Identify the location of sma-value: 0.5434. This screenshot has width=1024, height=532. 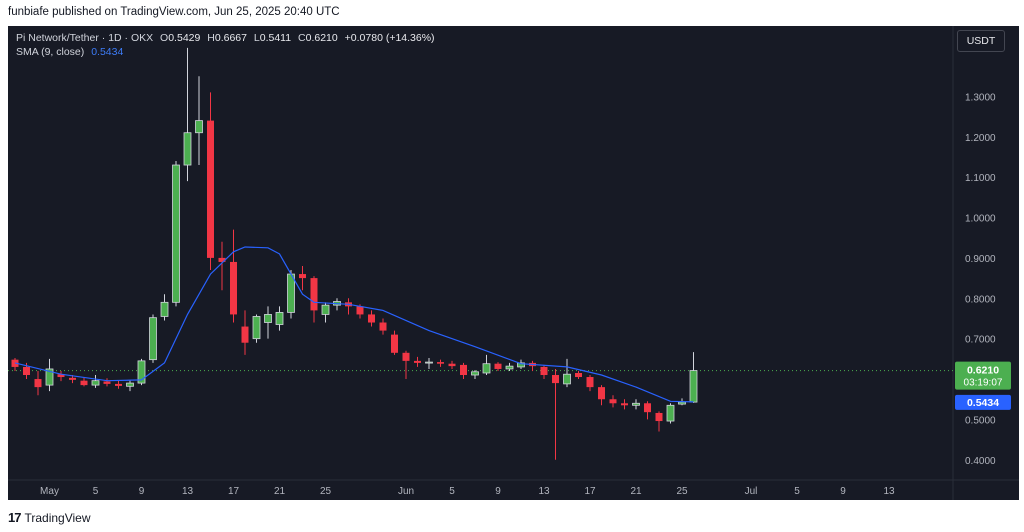
(107, 52).